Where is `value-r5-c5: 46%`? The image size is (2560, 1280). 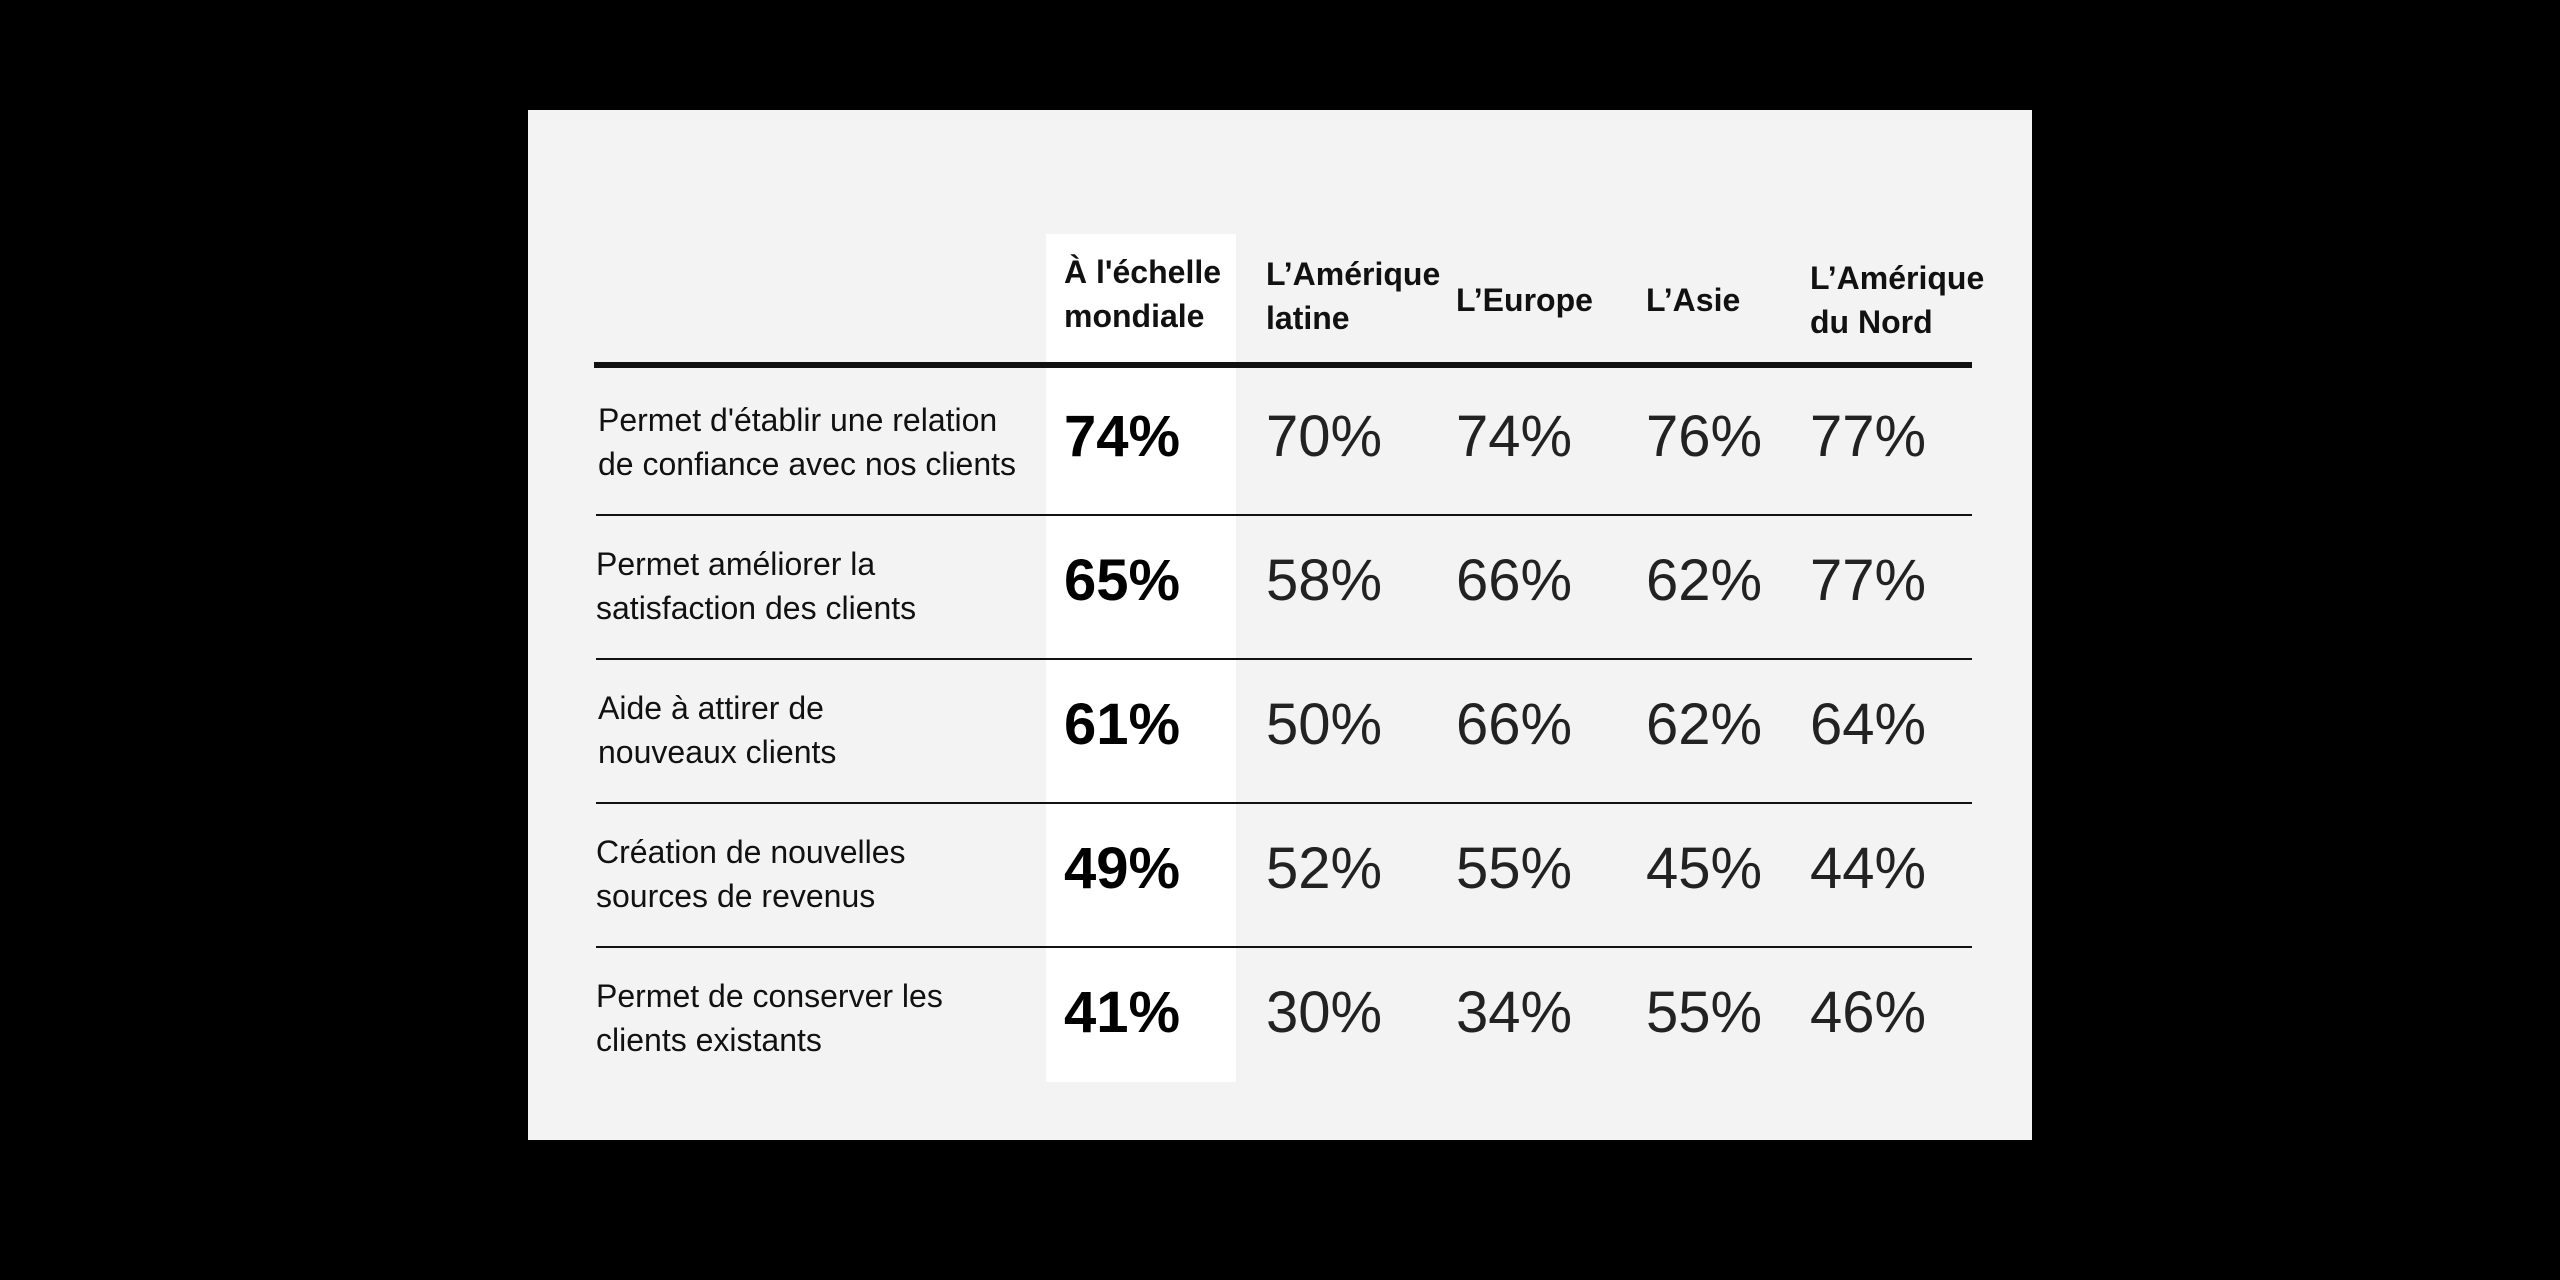 value-r5-c5: 46% is located at coordinates (1868, 1012).